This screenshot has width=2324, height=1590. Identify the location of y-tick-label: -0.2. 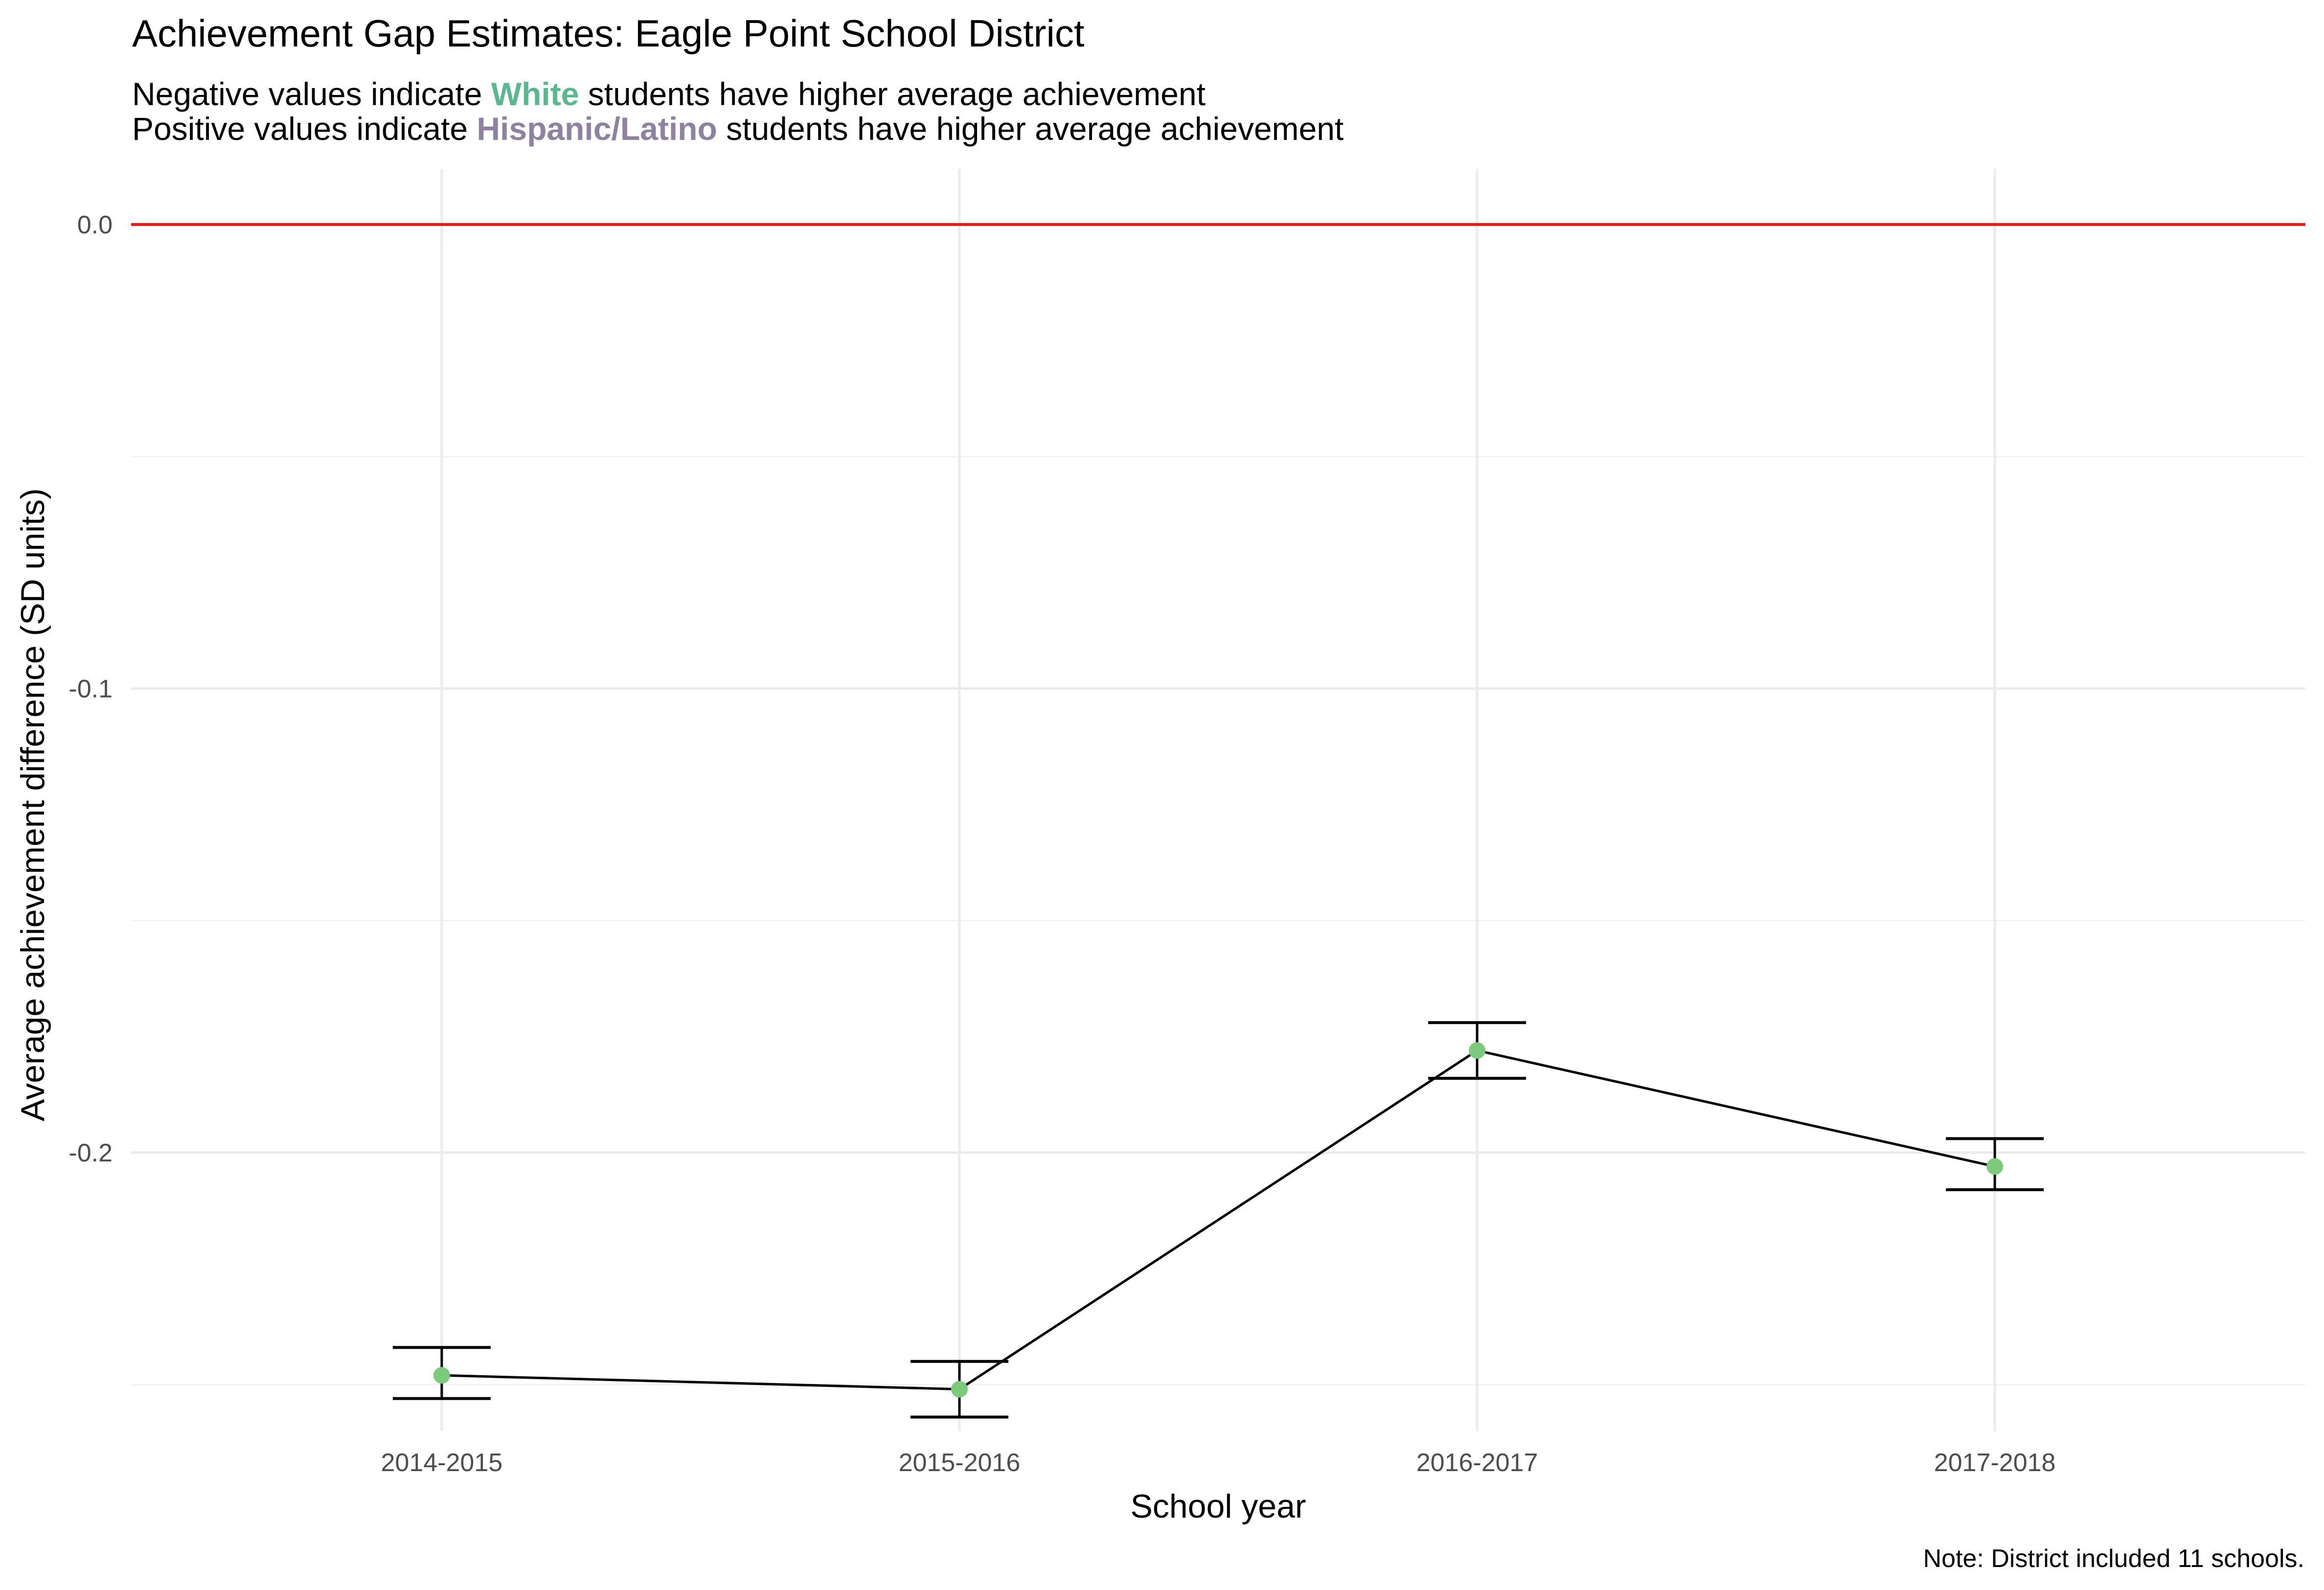
(91, 1153).